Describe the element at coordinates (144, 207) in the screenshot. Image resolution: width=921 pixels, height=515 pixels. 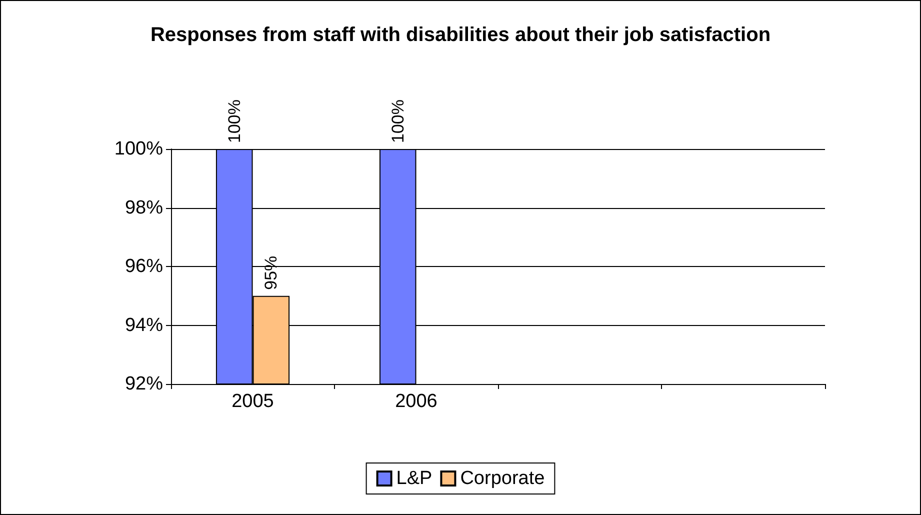
I see `y-tick-label: 98%` at that location.